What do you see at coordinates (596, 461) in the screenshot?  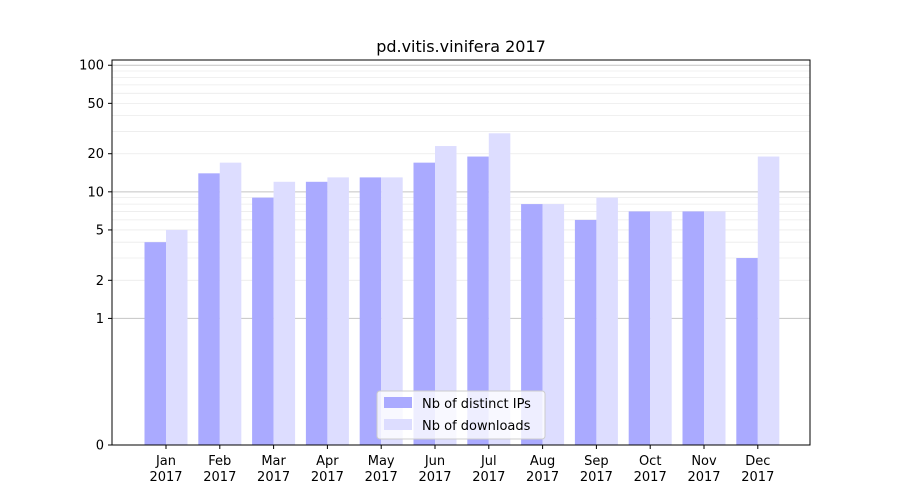 I see `x-tick-label-month: Sep` at bounding box center [596, 461].